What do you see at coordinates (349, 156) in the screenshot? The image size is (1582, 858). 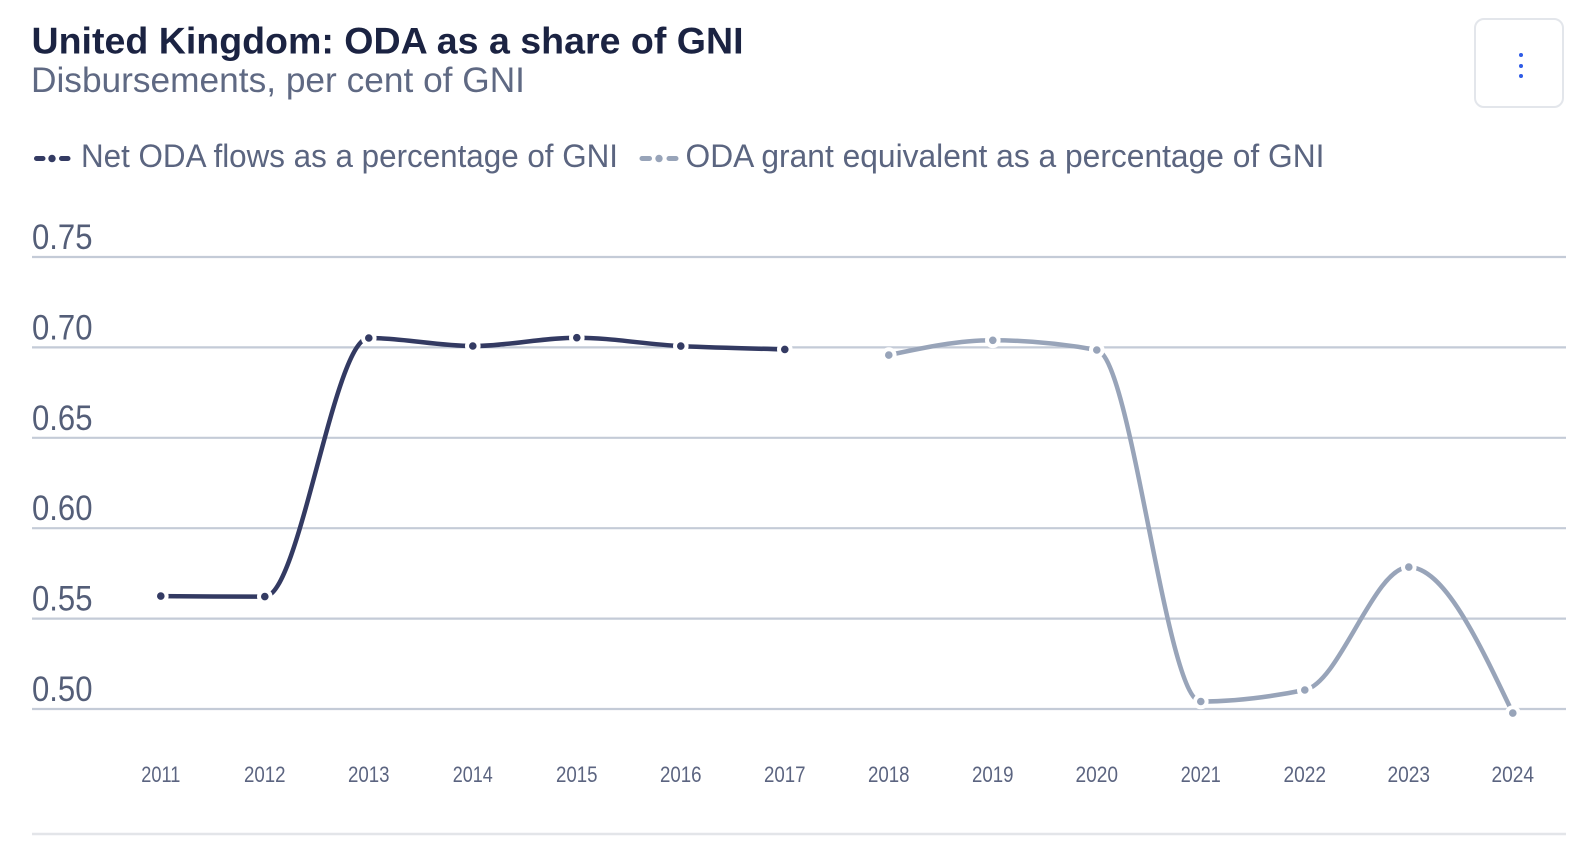 I see `svg-text:Net ODA flows as a percentage: Net ODA flows as a percentage of GNI` at bounding box center [349, 156].